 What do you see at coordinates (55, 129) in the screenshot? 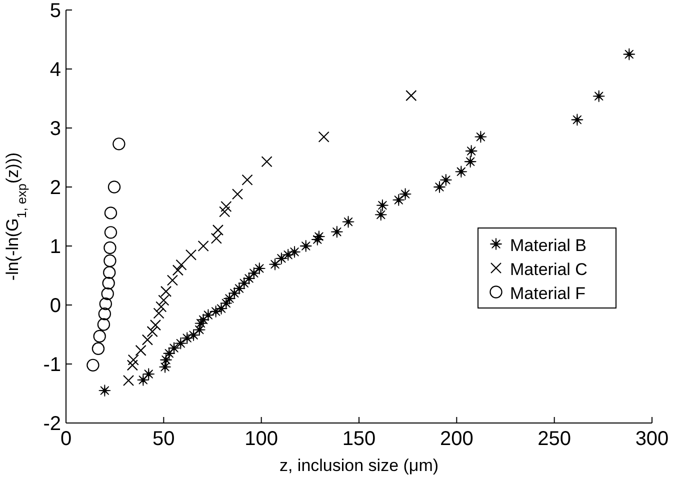
I see `y-tick-label: 3` at bounding box center [55, 129].